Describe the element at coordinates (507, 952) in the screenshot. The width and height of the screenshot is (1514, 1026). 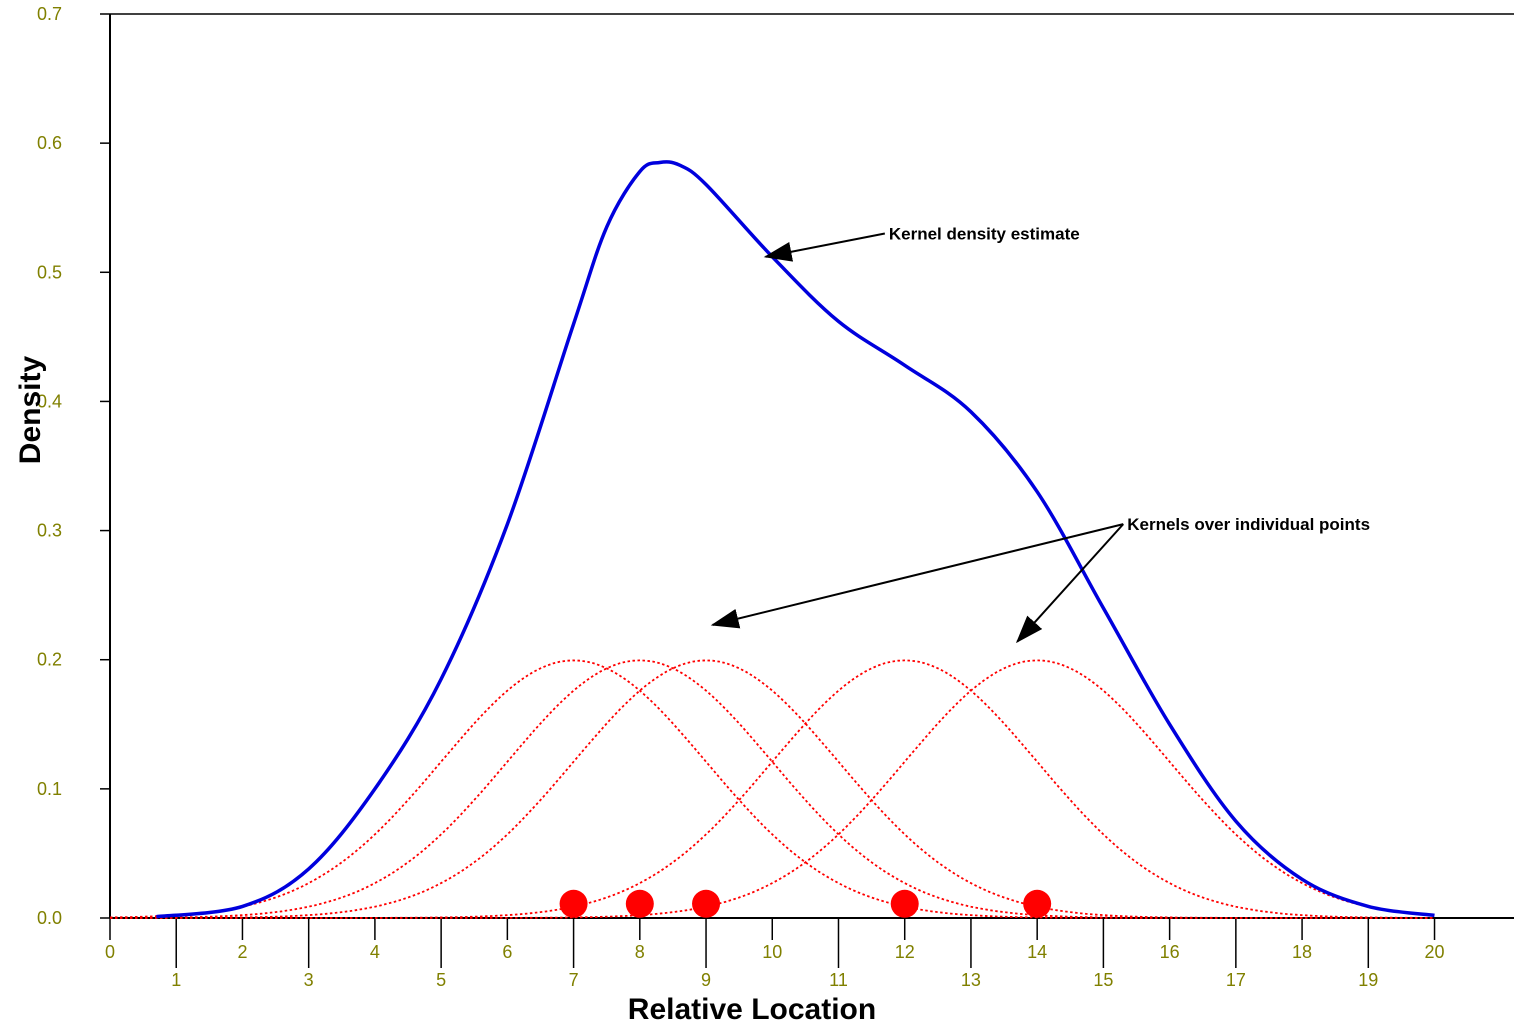
I see `x-tick-label-6: 6` at that location.